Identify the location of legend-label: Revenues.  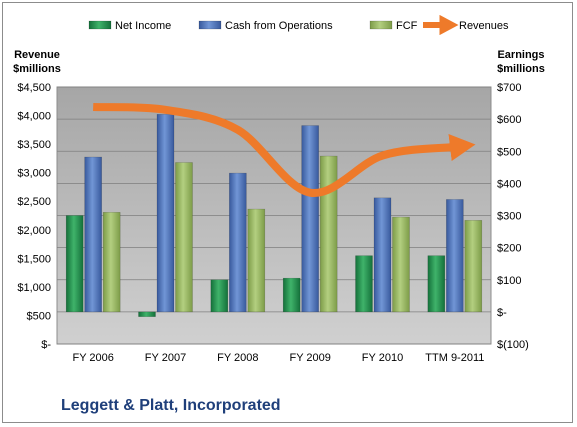
(484, 26).